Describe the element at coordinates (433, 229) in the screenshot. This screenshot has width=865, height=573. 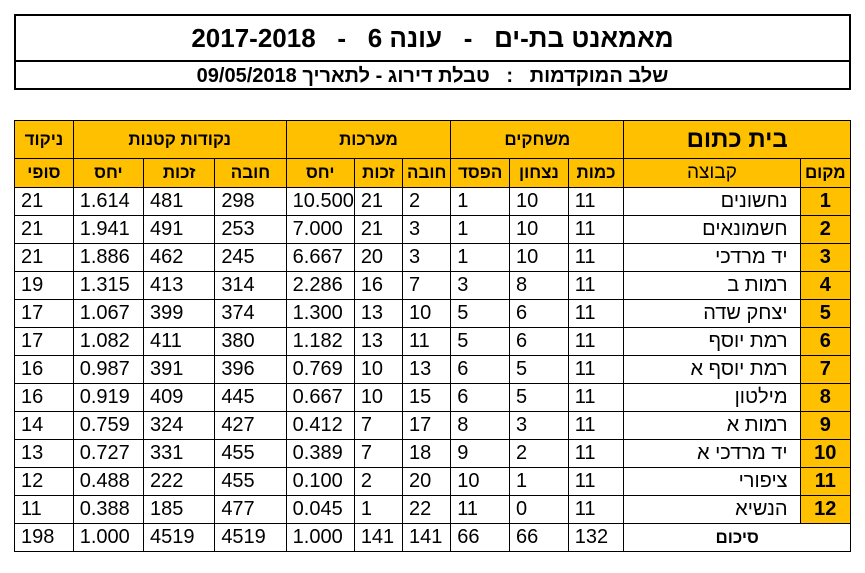
I see `table-row: 21 1.941 491 253 7.000 21 3 1 10 11 חשמונאים 2` at that location.